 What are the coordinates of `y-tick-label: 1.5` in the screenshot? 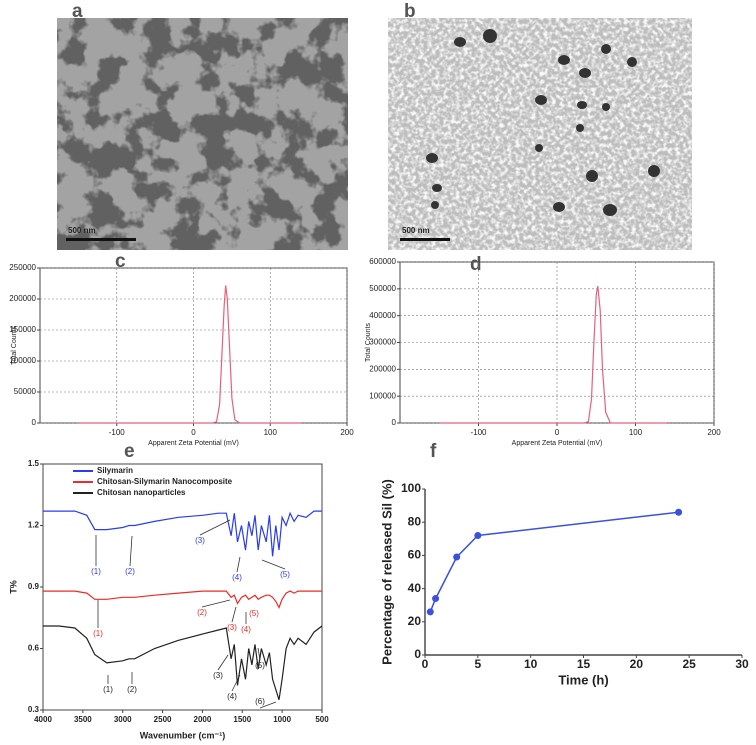 It's located at (34, 463).